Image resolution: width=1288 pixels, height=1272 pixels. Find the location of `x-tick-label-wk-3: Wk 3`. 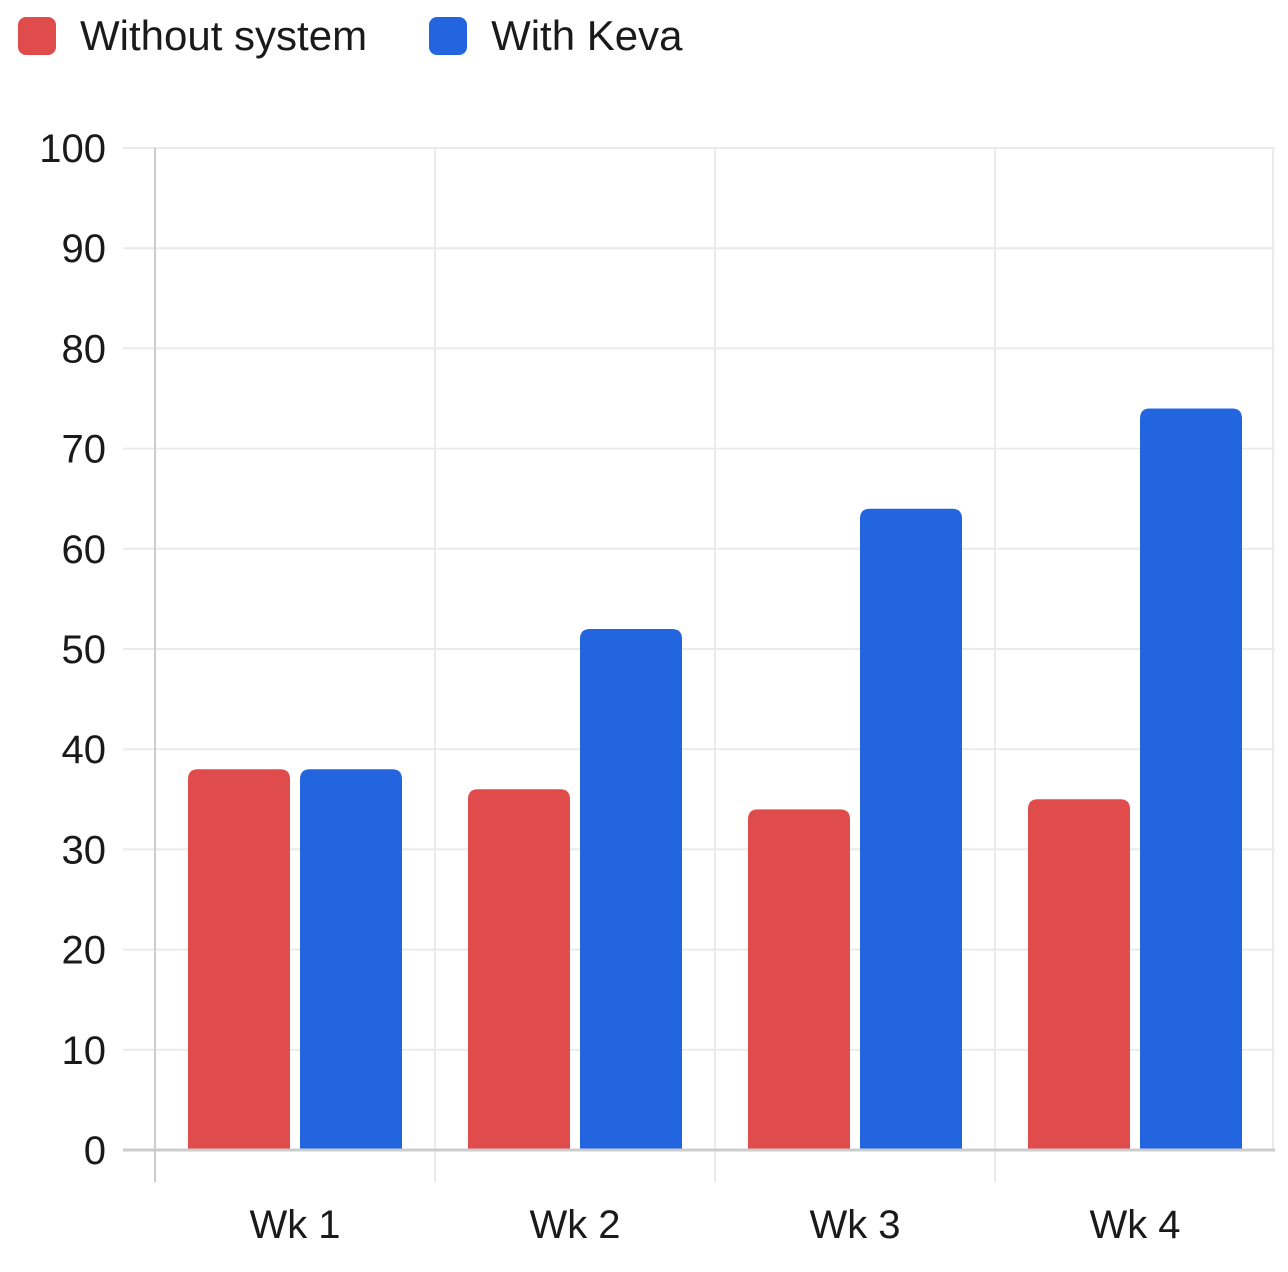

x-tick-label-wk-3: Wk 3 is located at coordinates (854, 1225).